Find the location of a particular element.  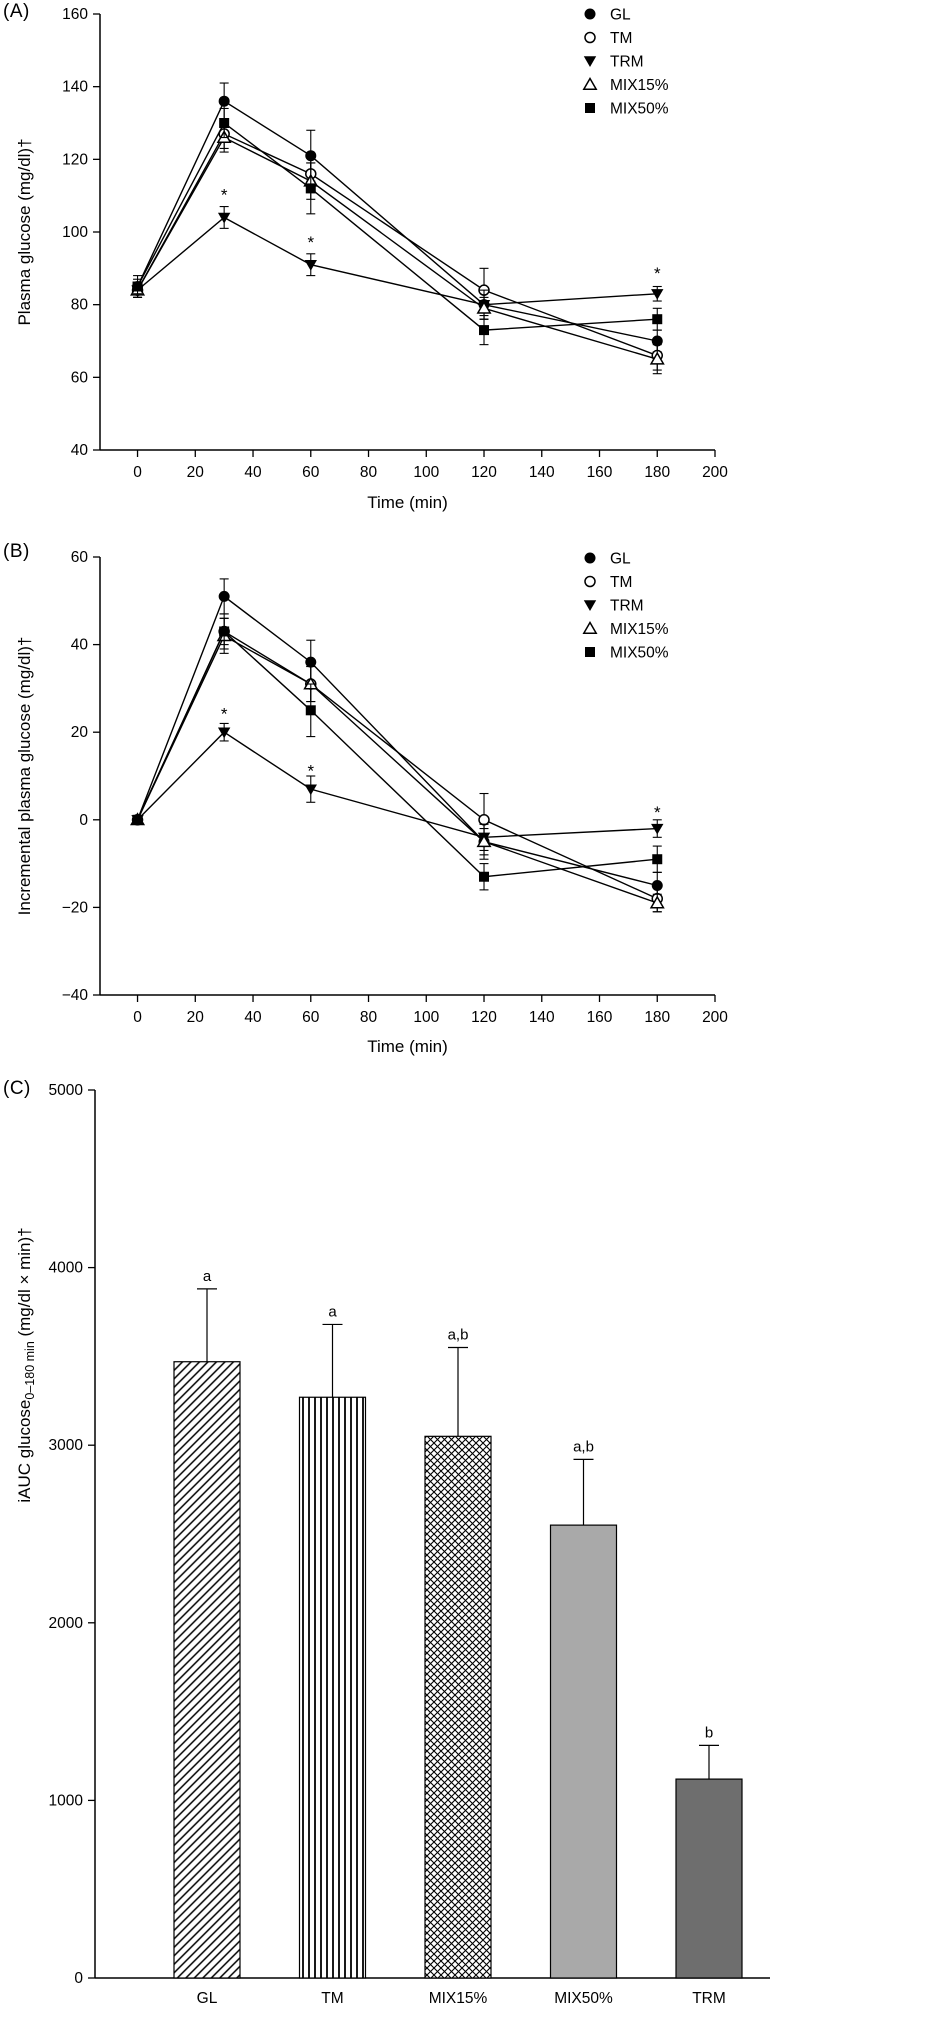

category-label: GL is located at coordinates (207, 1998).